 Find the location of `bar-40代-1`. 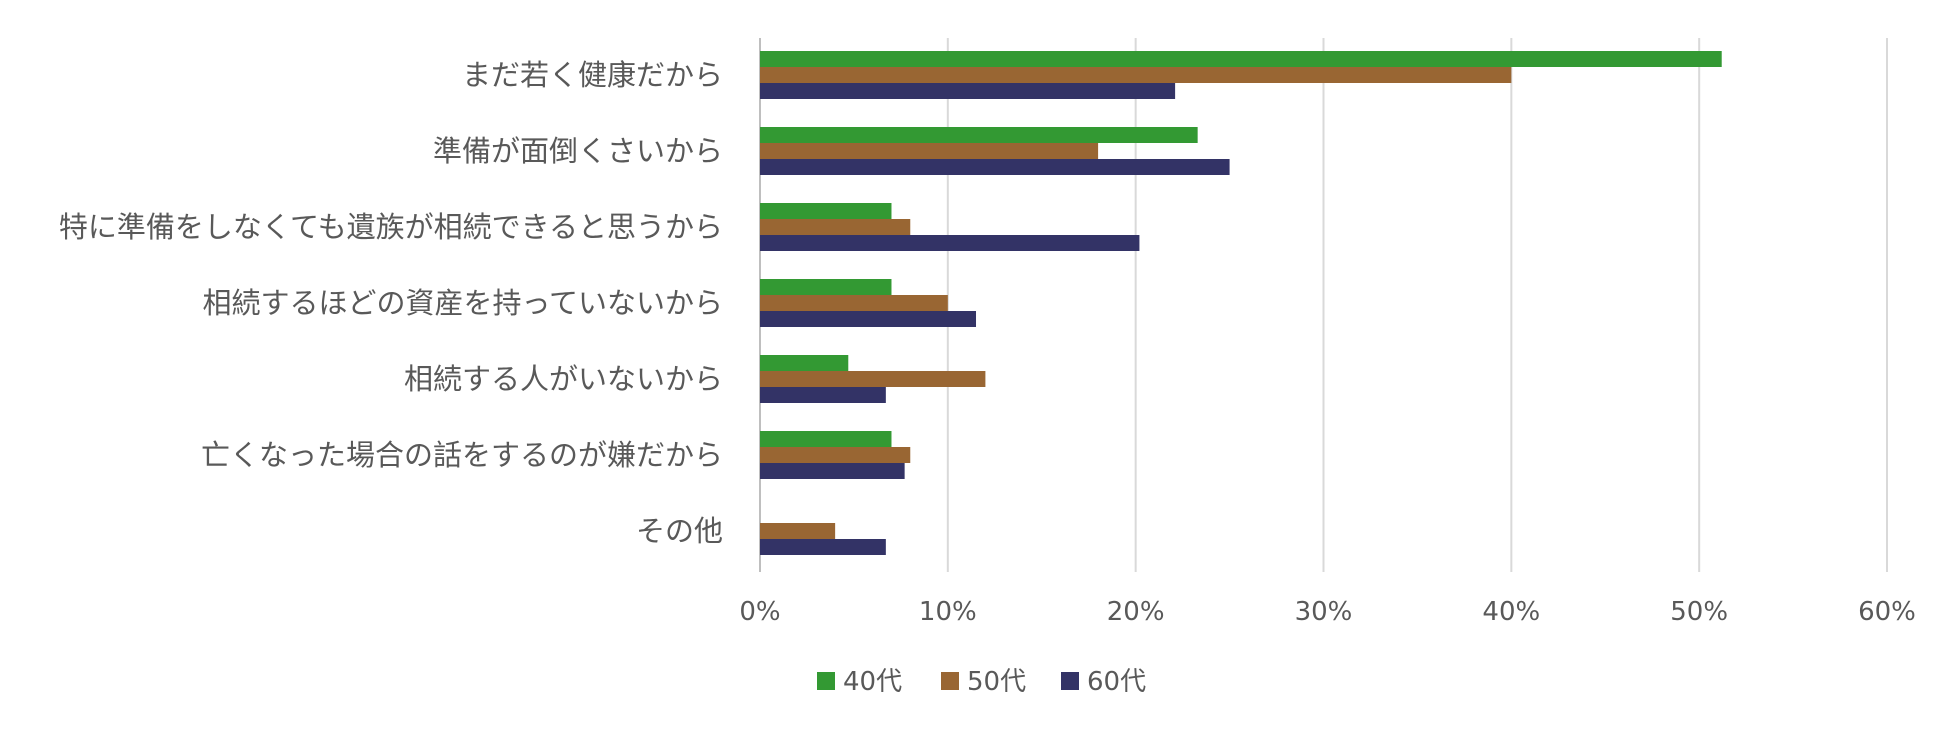

bar-40代-1 is located at coordinates (979, 135).